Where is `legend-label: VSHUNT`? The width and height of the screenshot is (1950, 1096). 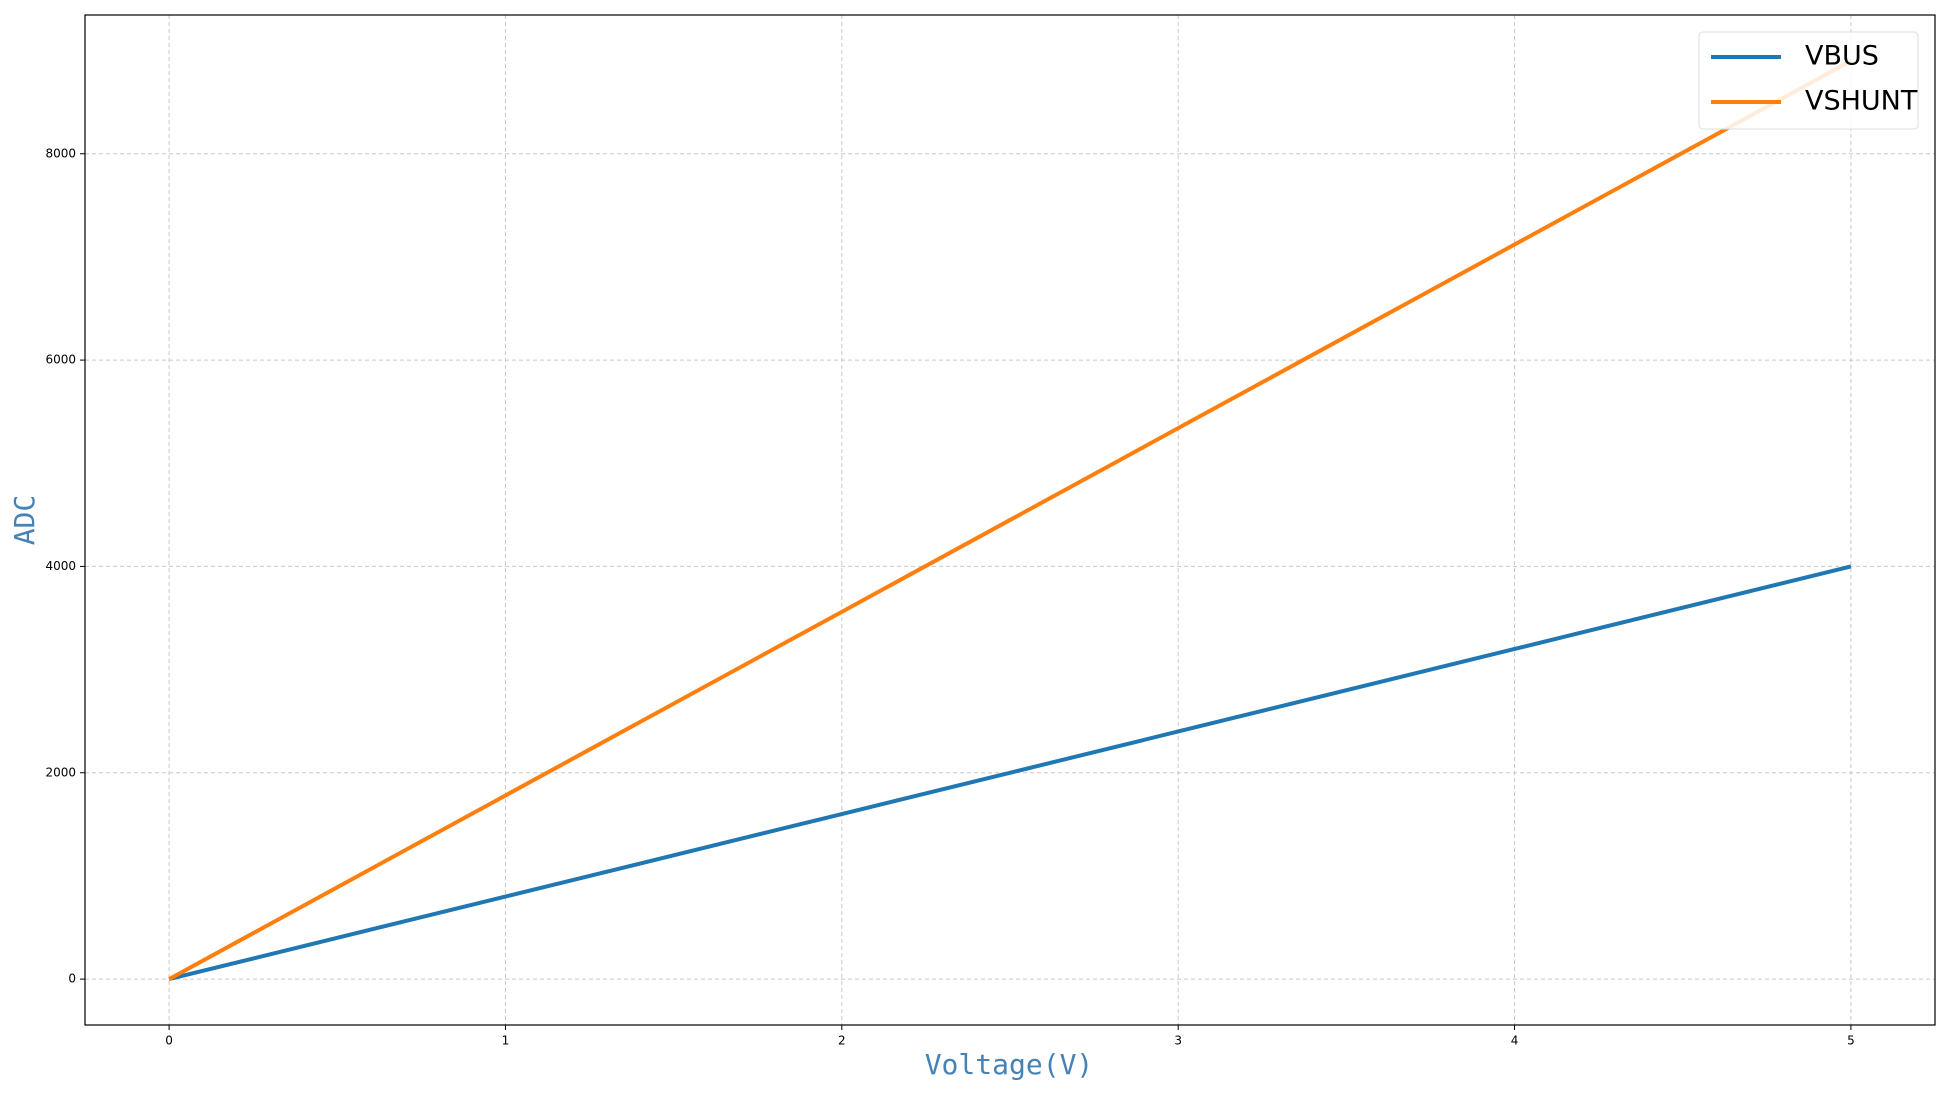 legend-label: VSHUNT is located at coordinates (1861, 101).